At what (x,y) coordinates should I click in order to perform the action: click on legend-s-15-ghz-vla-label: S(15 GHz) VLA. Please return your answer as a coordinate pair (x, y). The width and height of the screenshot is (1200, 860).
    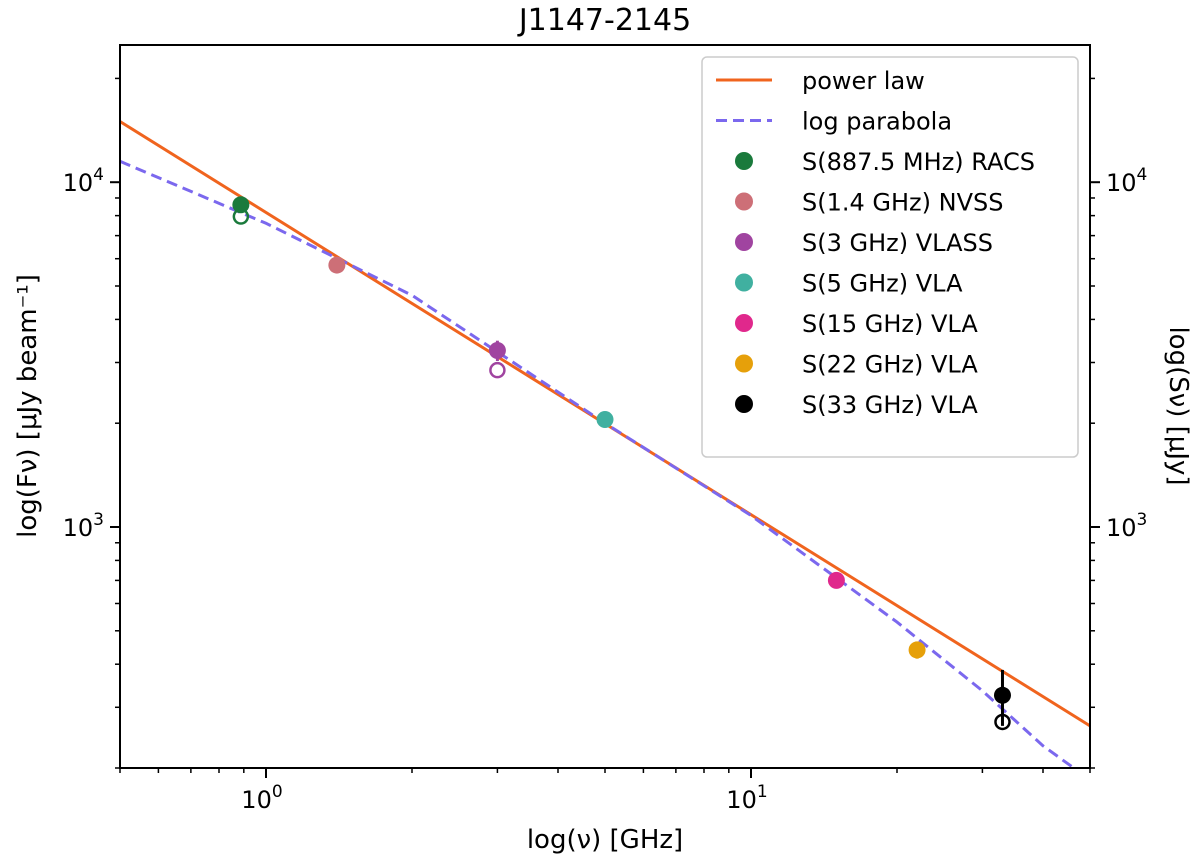
    Looking at the image, I should click on (890, 324).